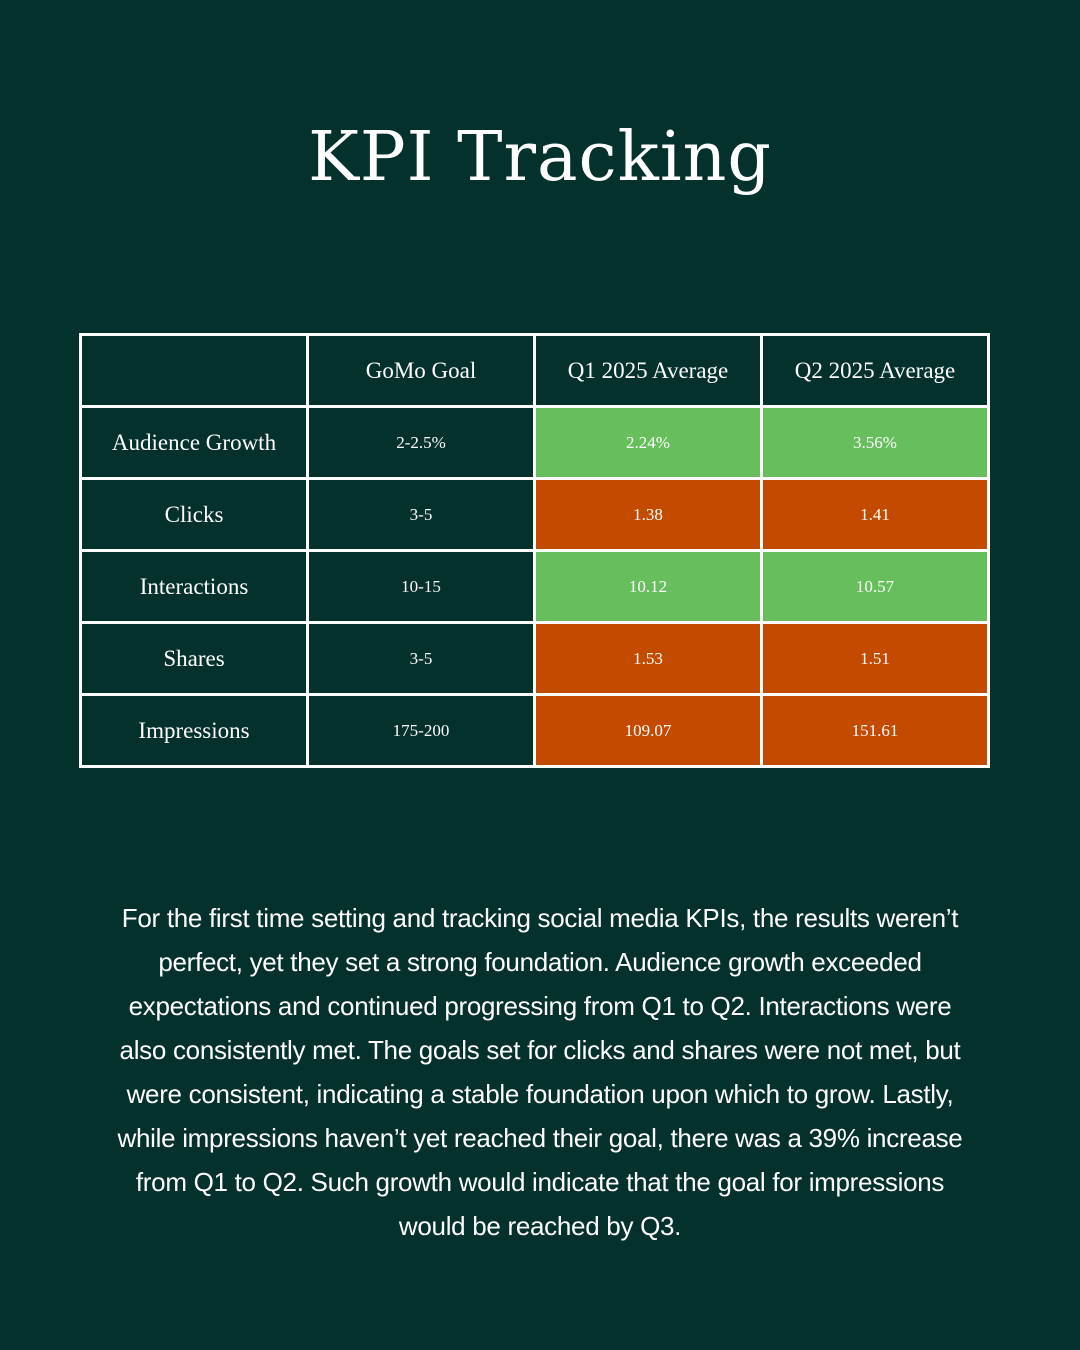  Describe the element at coordinates (875, 370) in the screenshot. I see `header-cell: Q2 2025 Average` at that location.